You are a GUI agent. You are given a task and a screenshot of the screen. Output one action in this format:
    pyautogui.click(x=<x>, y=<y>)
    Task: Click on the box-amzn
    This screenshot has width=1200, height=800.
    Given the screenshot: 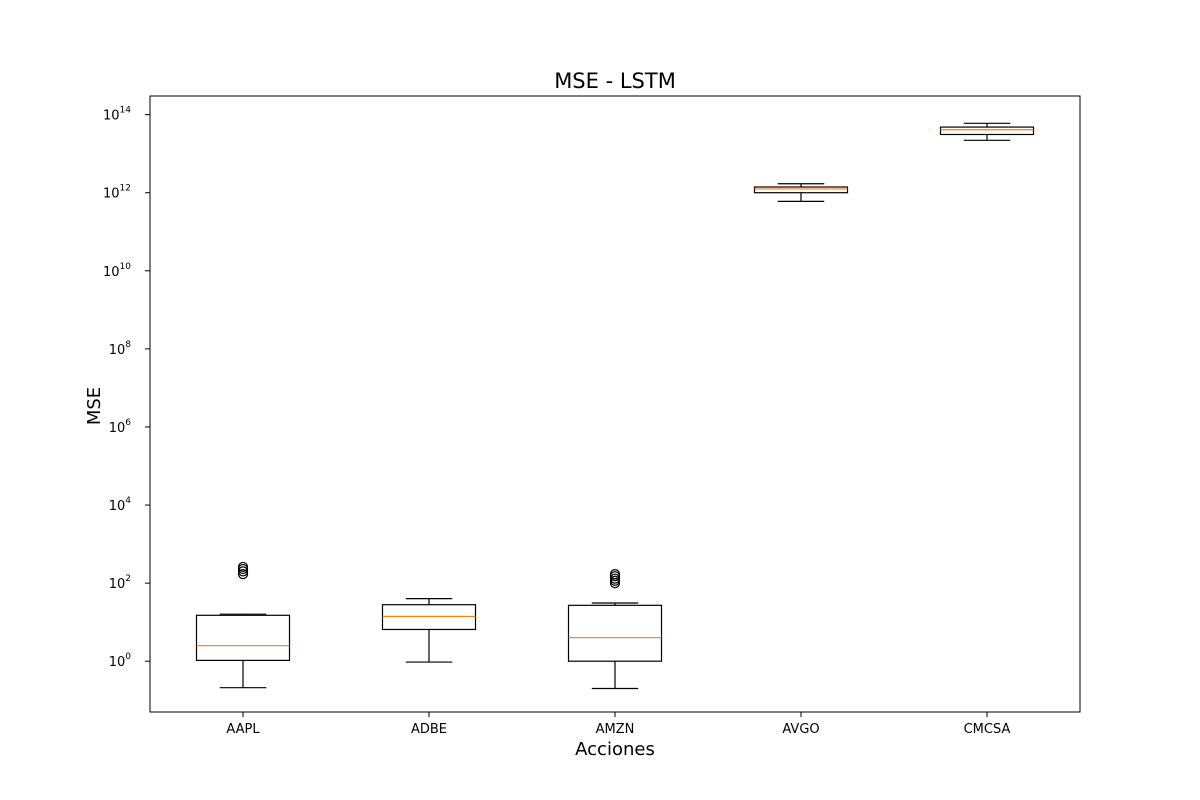 What is the action you would take?
    pyautogui.click(x=615, y=629)
    